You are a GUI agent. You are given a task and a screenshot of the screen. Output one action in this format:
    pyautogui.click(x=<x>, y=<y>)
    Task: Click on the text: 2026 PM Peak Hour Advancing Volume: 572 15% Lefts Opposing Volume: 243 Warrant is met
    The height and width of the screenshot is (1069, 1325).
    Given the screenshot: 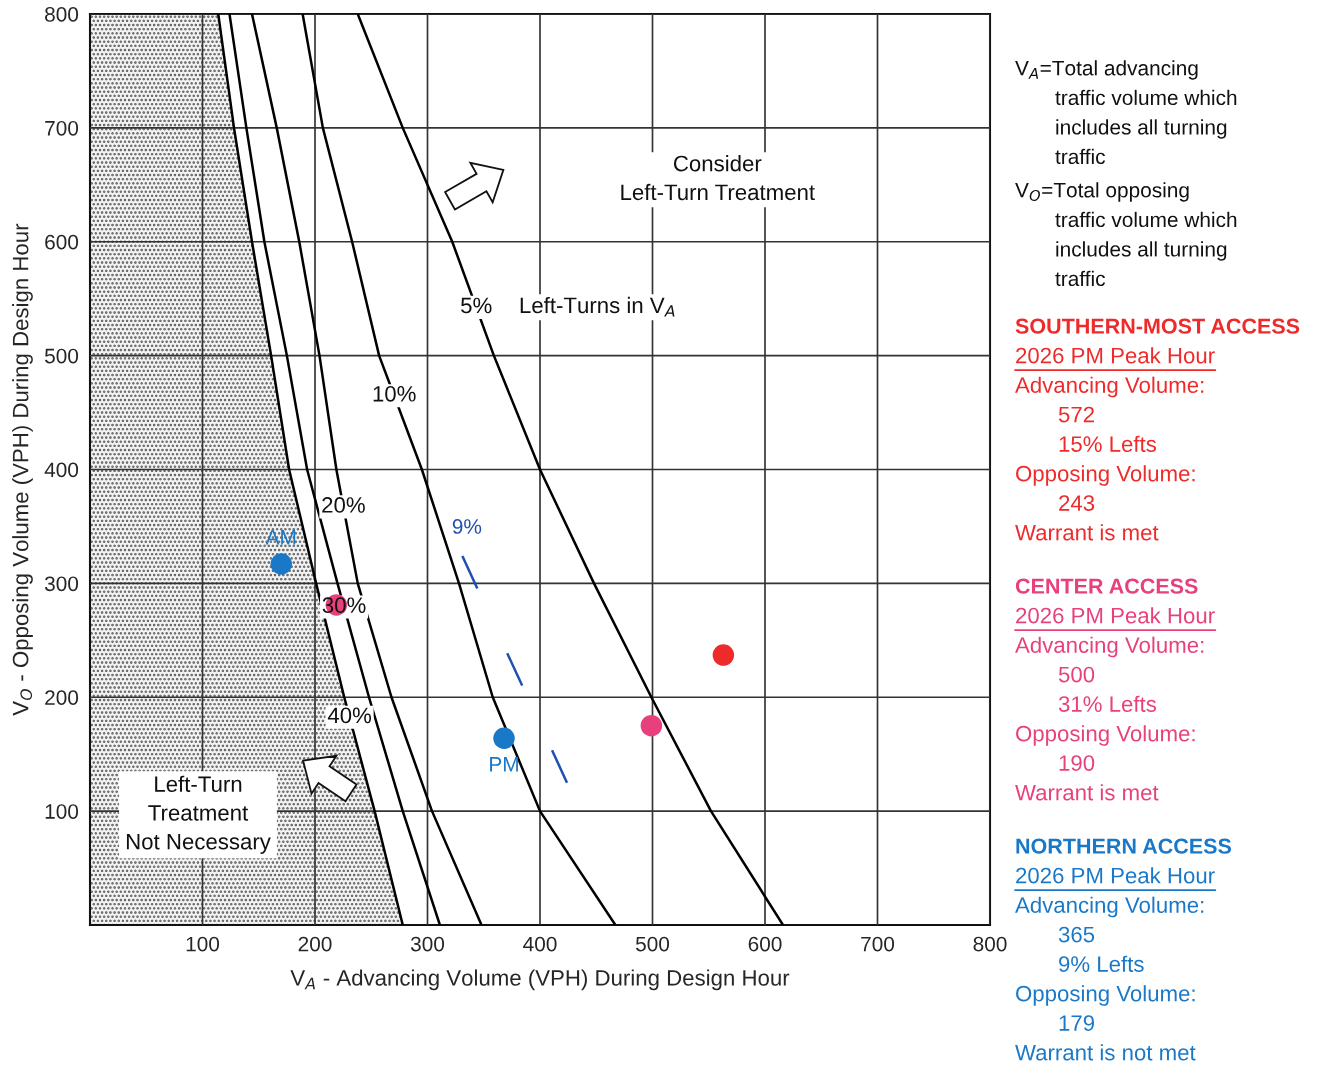 What is the action you would take?
    pyautogui.click(x=1115, y=444)
    